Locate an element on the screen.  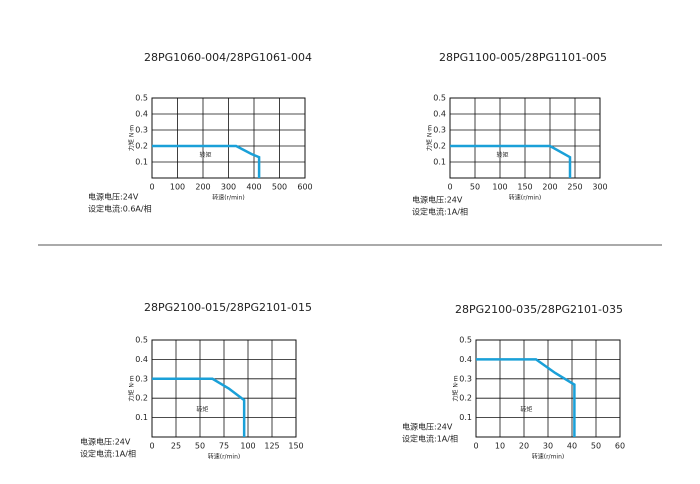
x-tick-label: 600 is located at coordinates (304, 187).